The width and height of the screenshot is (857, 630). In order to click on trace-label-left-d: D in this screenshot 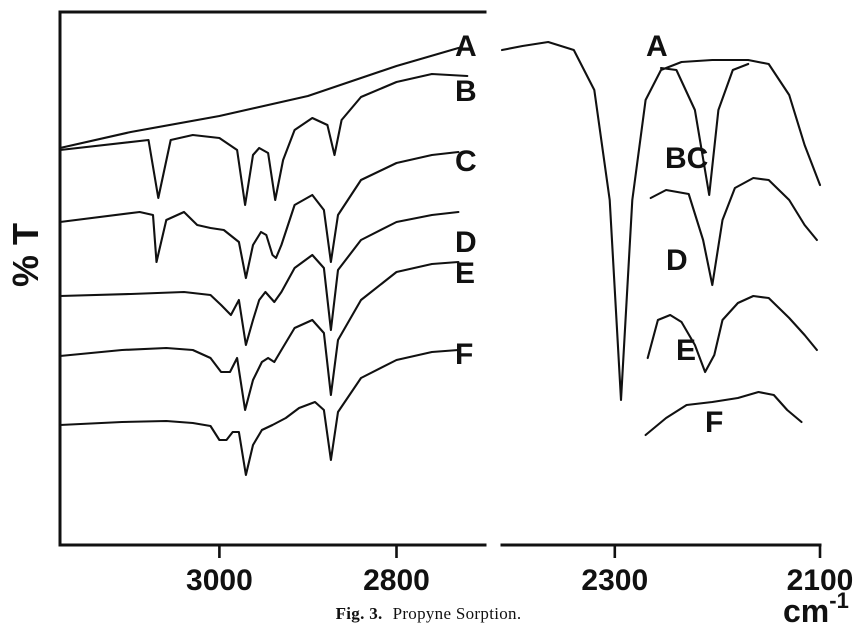, I will do `click(466, 242)`.